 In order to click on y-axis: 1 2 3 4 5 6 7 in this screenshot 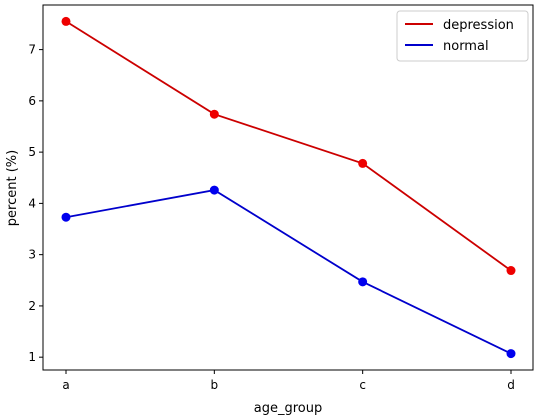, I will do `click(35, 203)`.